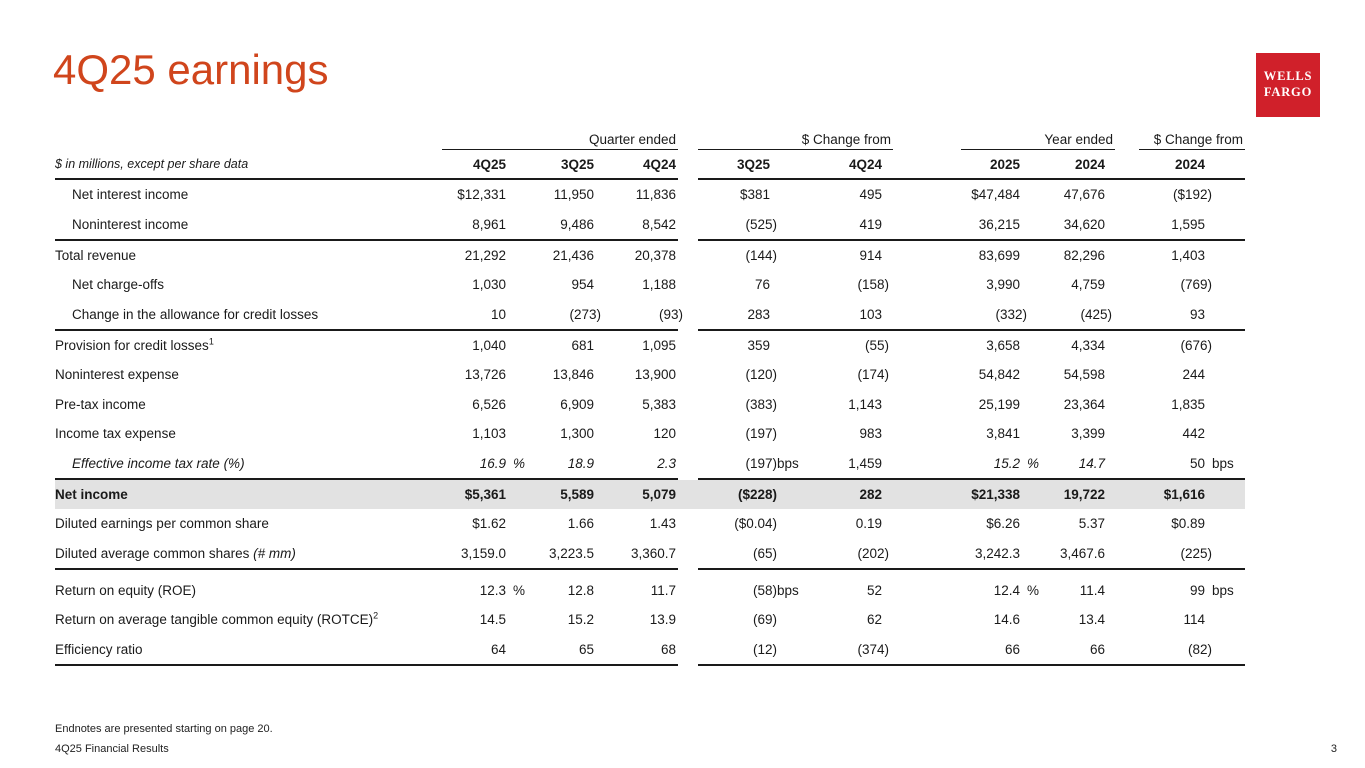 The image size is (1365, 768). What do you see at coordinates (471, 523) in the screenshot?
I see `table-cell: $1.62` at bounding box center [471, 523].